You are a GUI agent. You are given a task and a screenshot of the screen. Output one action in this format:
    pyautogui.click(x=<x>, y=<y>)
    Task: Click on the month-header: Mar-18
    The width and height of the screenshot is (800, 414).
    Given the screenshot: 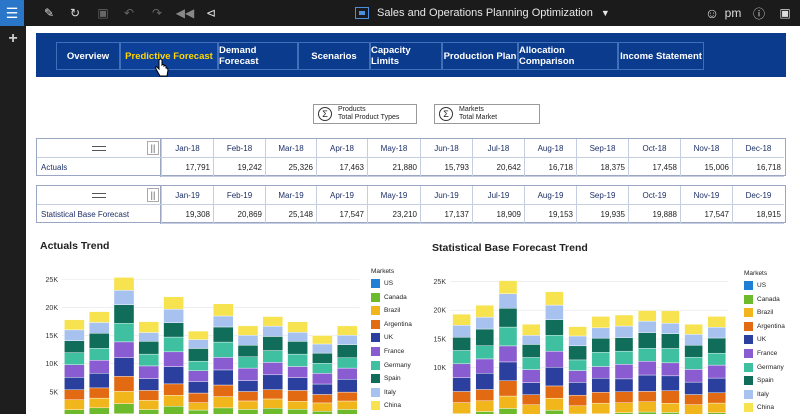 What is the action you would take?
    pyautogui.click(x=290, y=148)
    